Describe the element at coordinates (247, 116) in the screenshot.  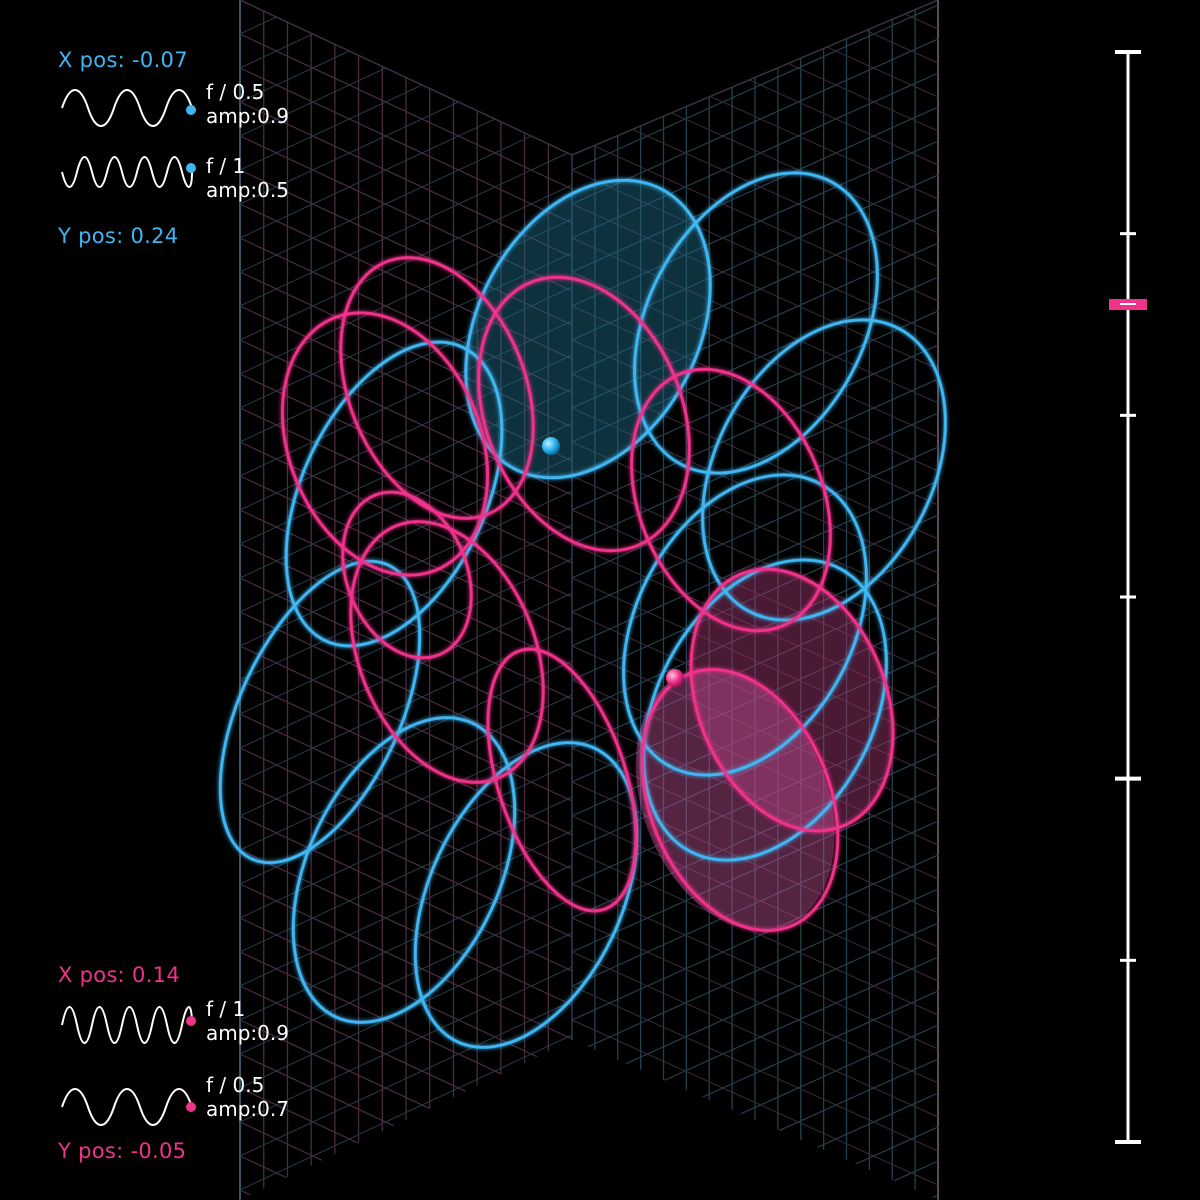
I see `blue-wave-1-amp: amp:0.9` at that location.